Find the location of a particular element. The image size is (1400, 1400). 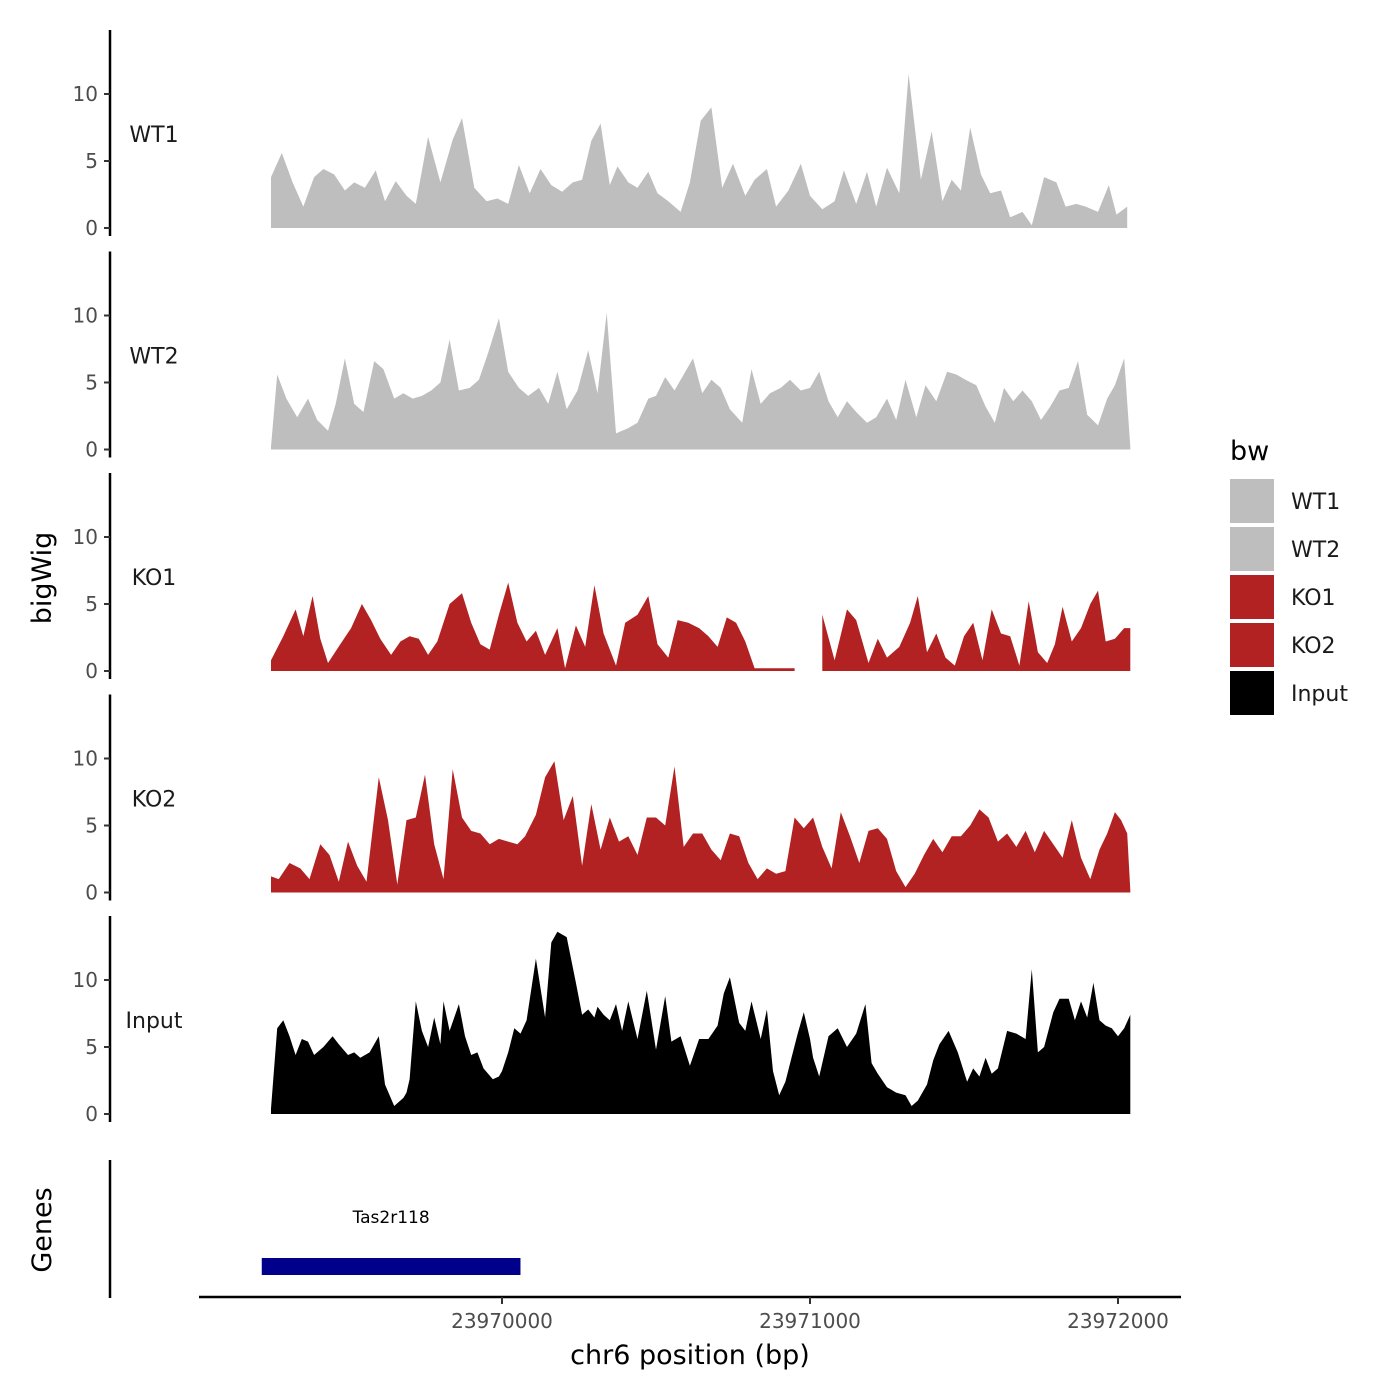

x-tick-label: 23970000 is located at coordinates (502, 1321).